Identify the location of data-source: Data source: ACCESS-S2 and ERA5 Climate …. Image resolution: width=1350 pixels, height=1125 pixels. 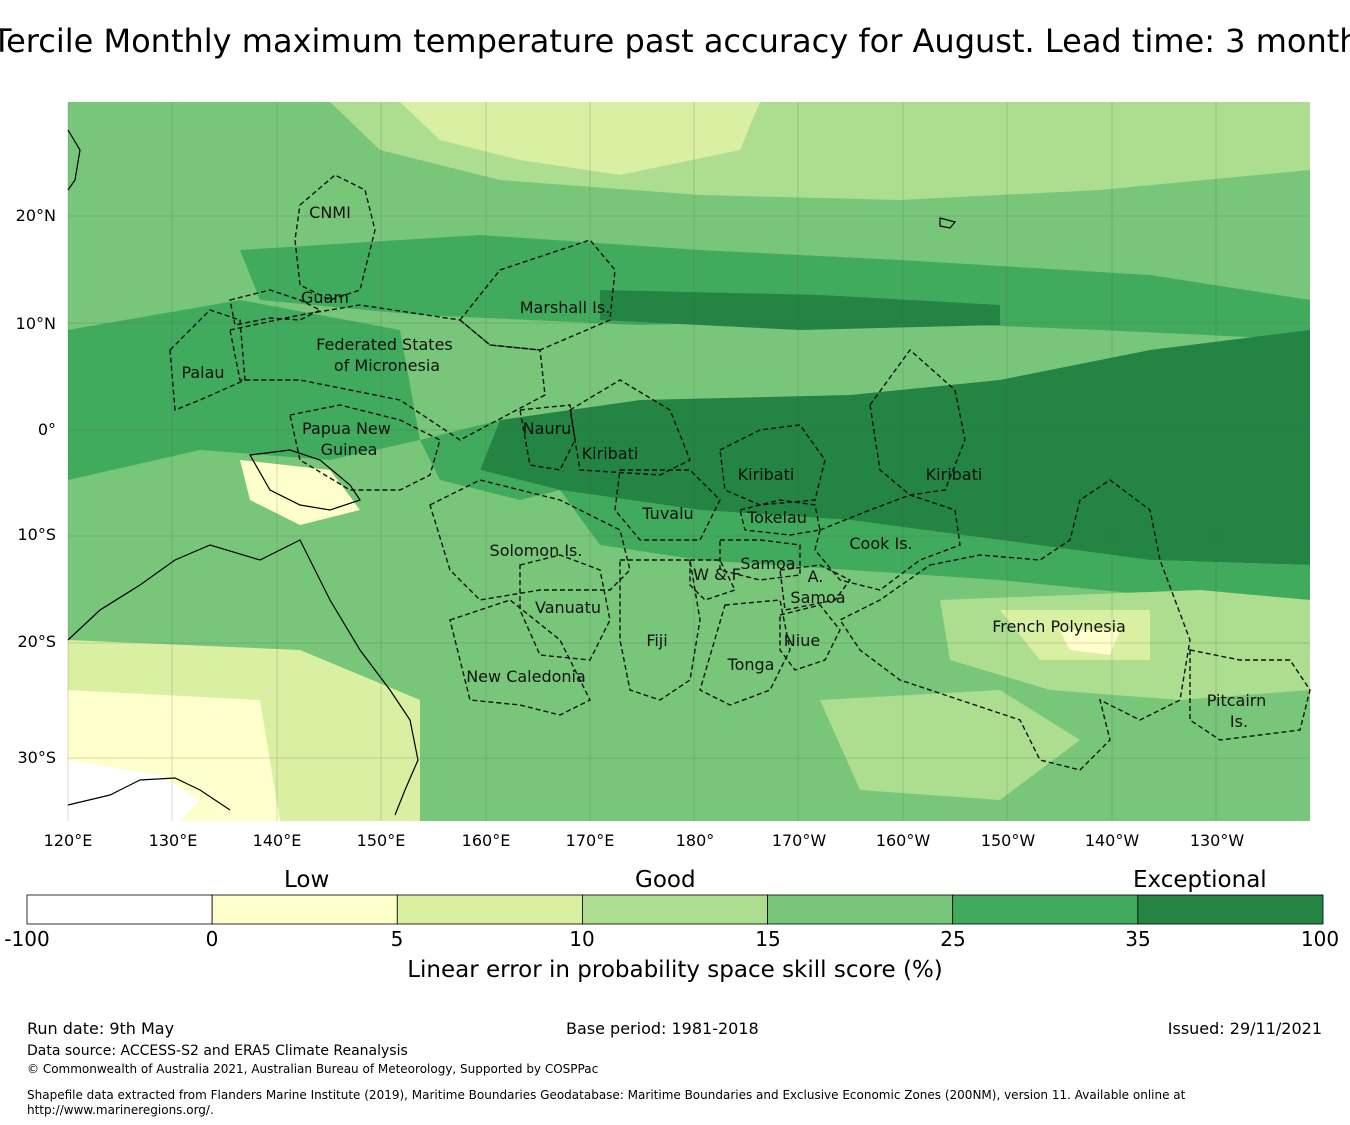
(217, 1051).